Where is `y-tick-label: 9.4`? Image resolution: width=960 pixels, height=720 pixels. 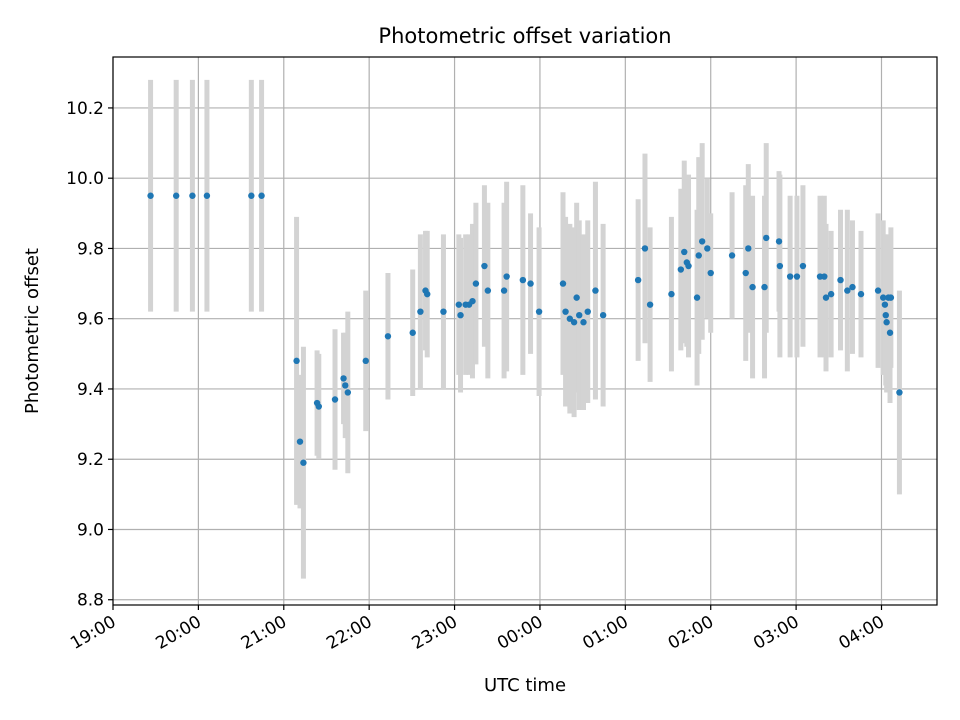
y-tick-label: 9.4 is located at coordinates (90, 390).